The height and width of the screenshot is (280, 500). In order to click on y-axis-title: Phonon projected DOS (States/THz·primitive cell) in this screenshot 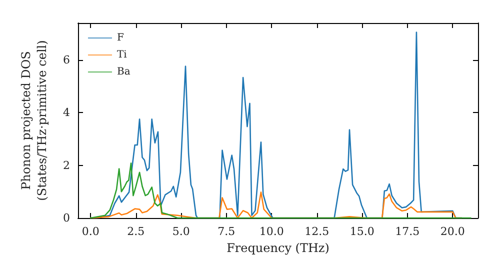, I will do `click(34, 120)`.